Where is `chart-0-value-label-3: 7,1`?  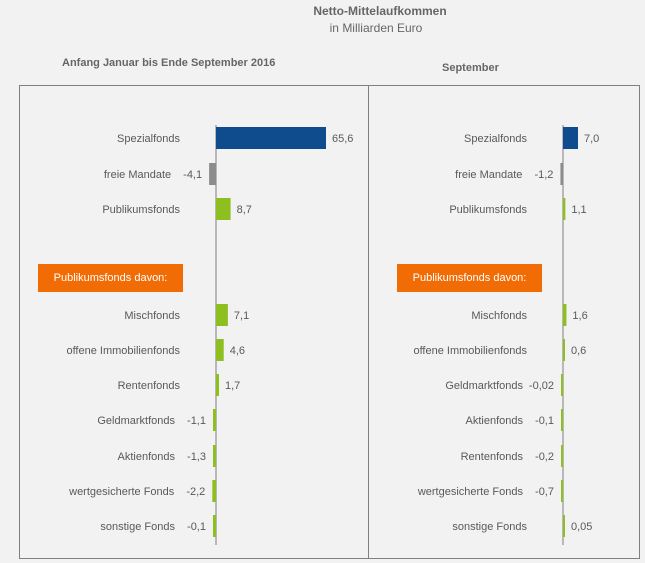 chart-0-value-label-3: 7,1 is located at coordinates (241, 316).